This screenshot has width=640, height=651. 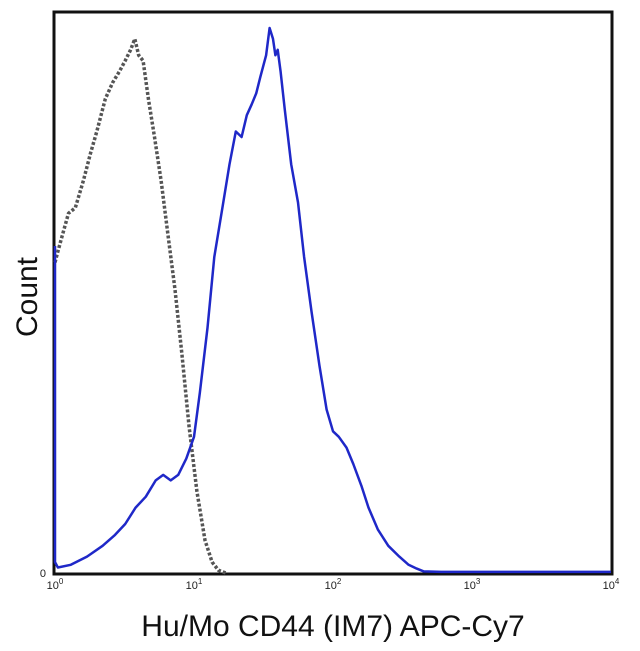 I want to click on x-tick-label: 10¹, so click(x=194, y=584).